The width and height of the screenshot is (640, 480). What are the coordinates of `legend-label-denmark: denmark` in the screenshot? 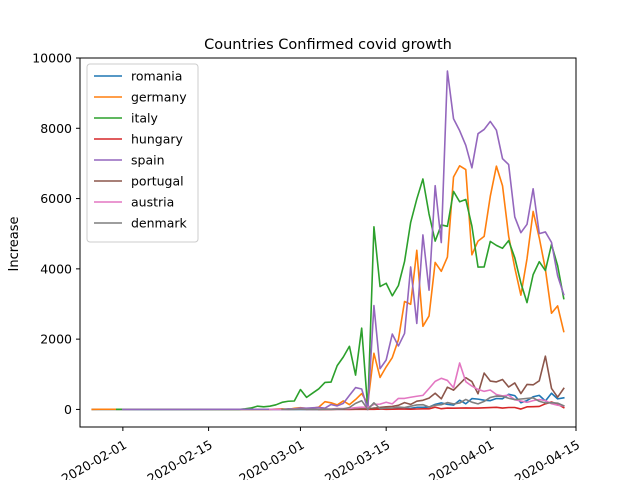 It's located at (159, 223).